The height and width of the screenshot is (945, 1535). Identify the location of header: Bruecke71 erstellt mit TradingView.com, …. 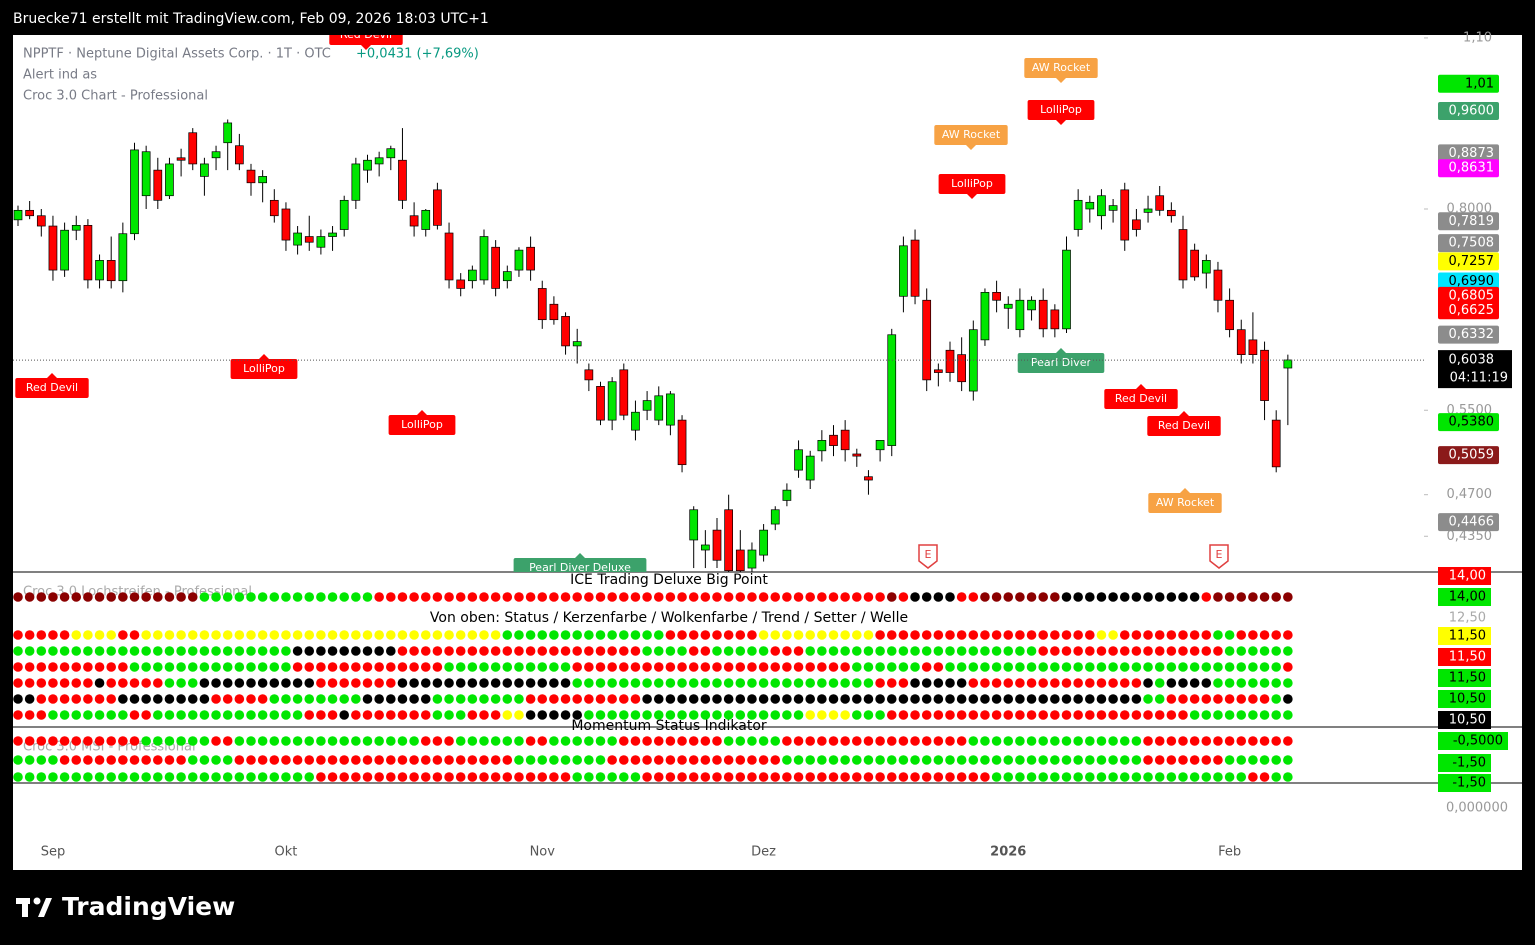
(251, 19).